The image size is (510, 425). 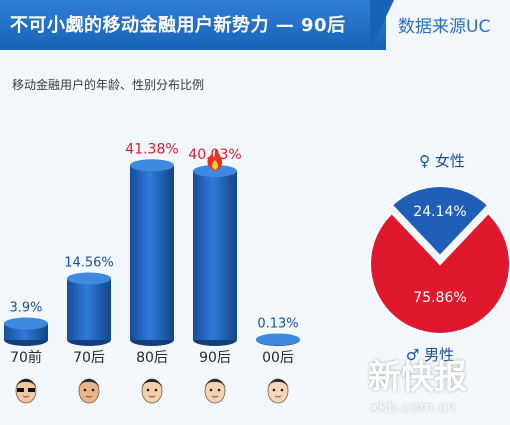 What do you see at coordinates (439, 298) in the screenshot?
I see `pie-label-male: 75.86%` at bounding box center [439, 298].